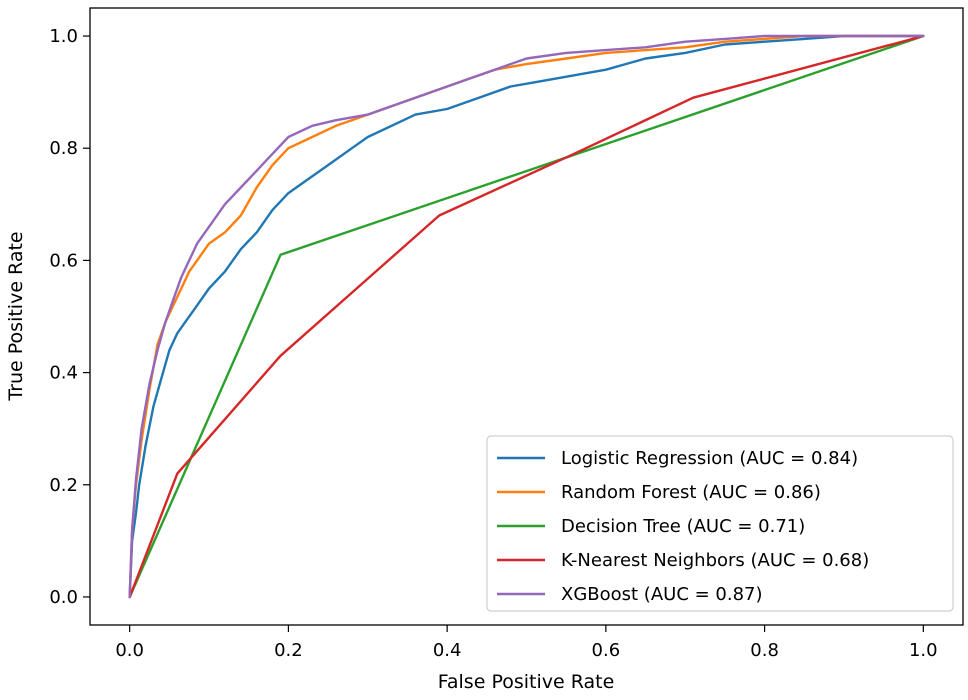  Describe the element at coordinates (63, 373) in the screenshot. I see `y-tick-label: 0.4` at that location.